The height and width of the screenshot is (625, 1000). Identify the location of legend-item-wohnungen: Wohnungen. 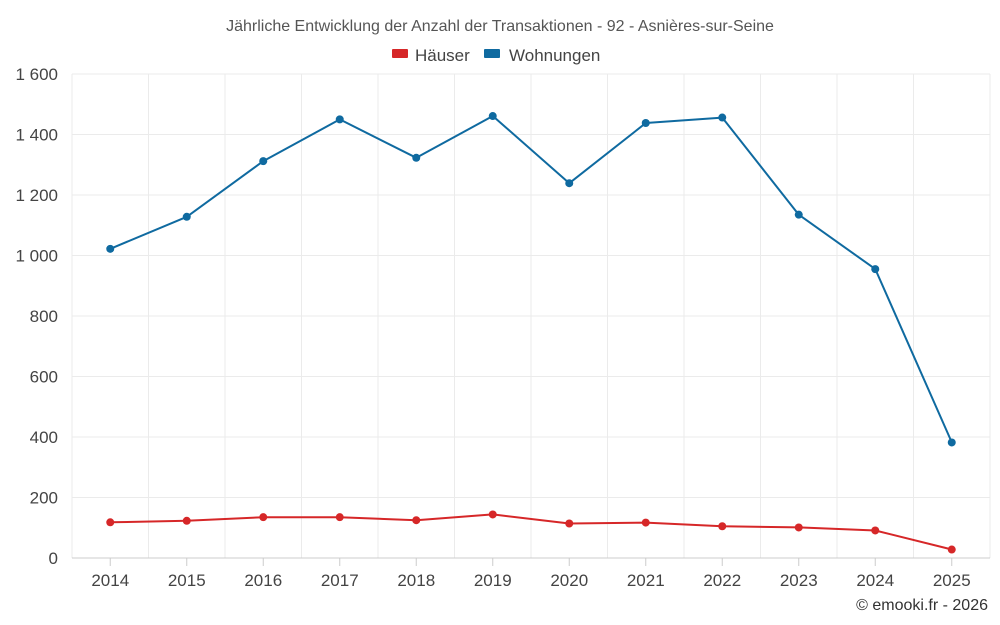
(542, 55).